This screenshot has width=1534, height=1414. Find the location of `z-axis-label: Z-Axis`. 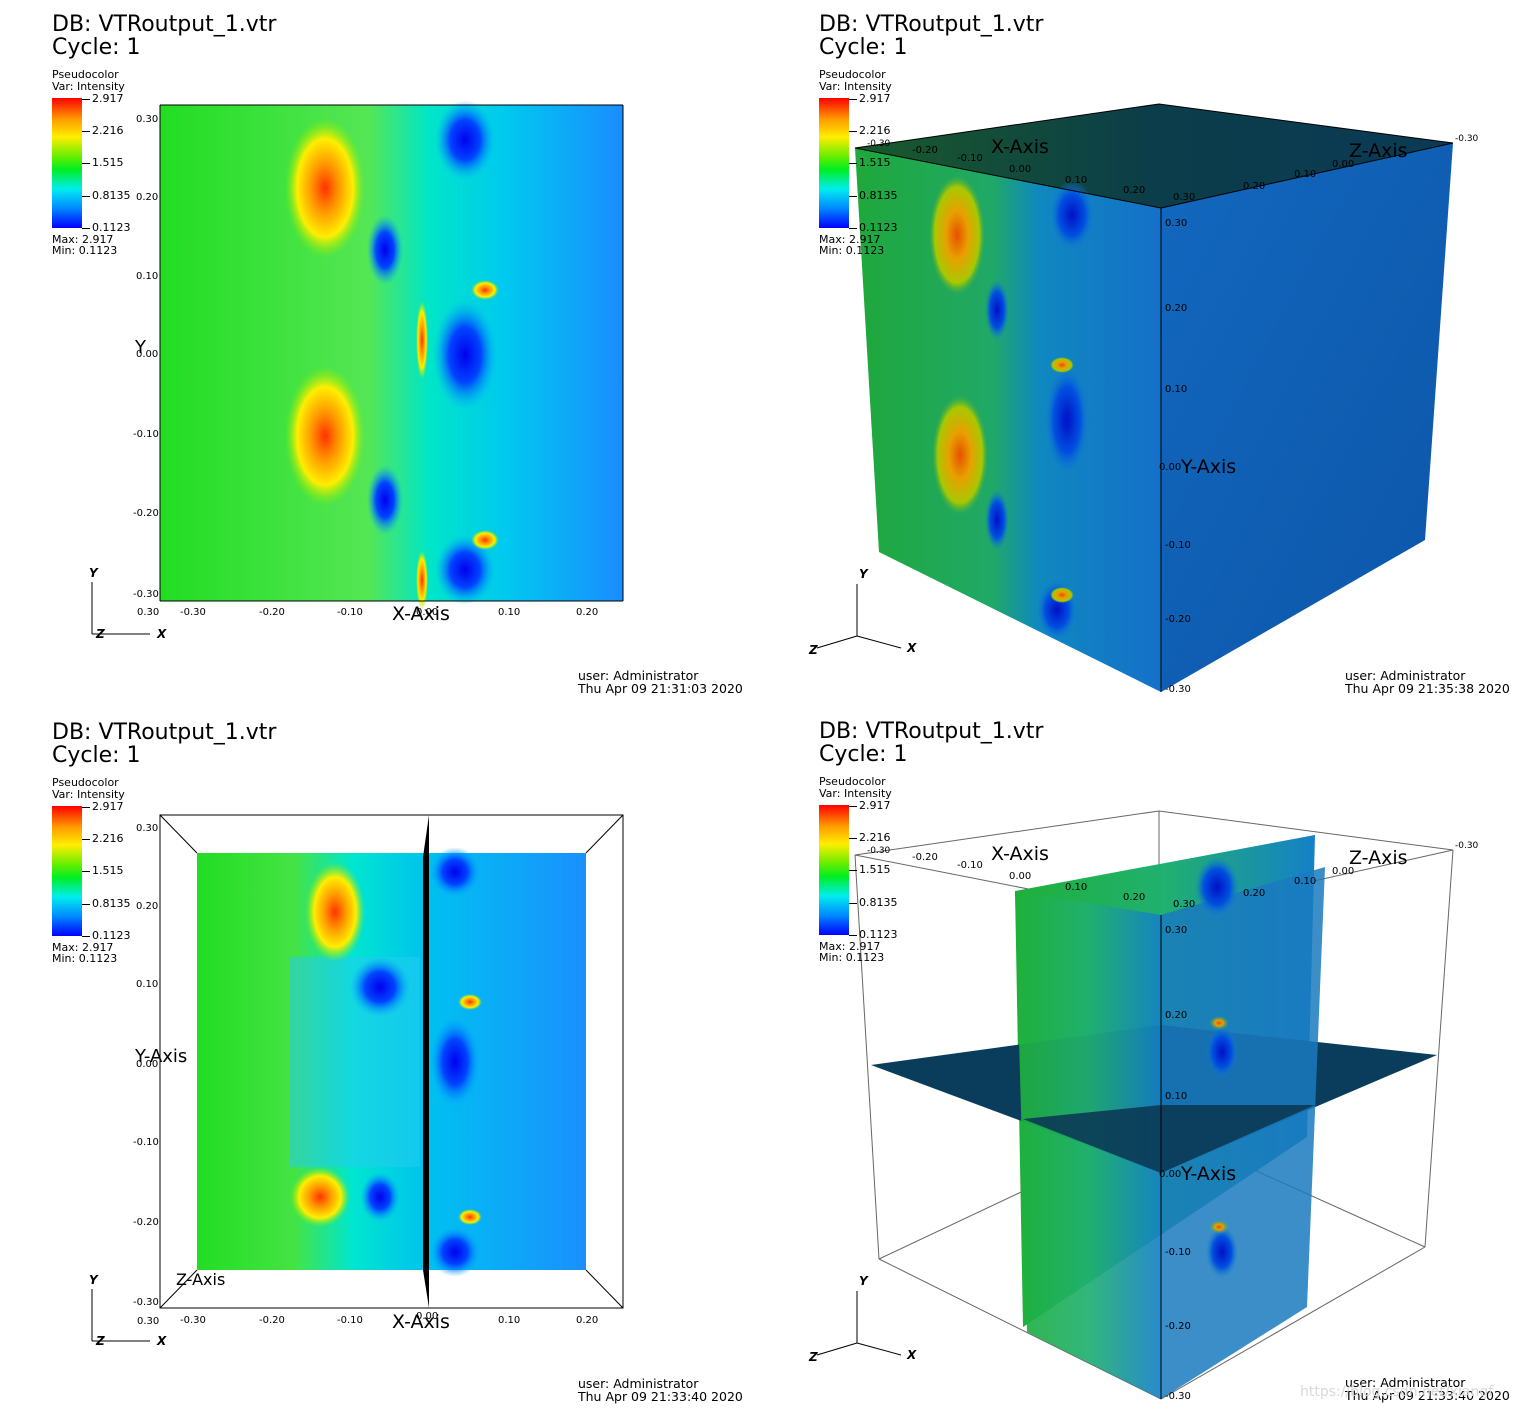

z-axis-label: Z-Axis is located at coordinates (1378, 858).